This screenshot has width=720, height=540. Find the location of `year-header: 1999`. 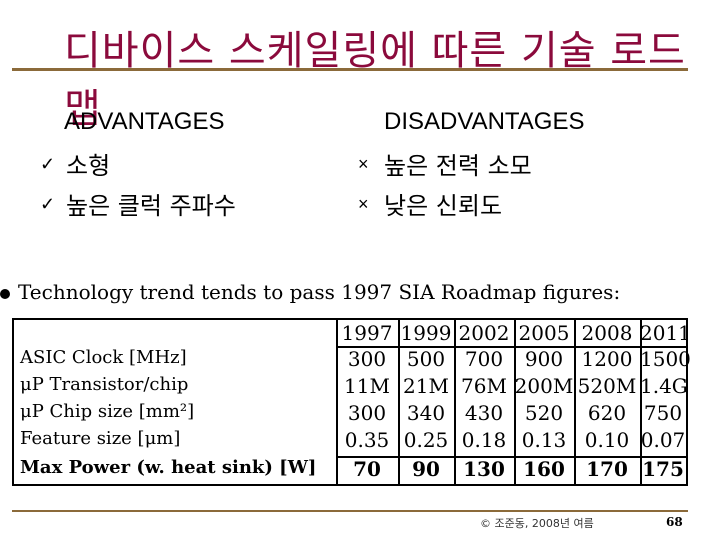

year-header: 1999 is located at coordinates (426, 333).